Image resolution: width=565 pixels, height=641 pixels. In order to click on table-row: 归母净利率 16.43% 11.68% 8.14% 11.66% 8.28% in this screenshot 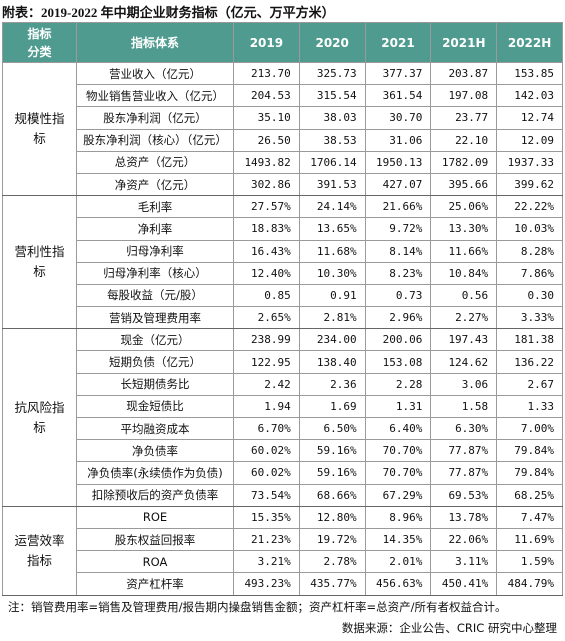, I will do `click(283, 251)`.